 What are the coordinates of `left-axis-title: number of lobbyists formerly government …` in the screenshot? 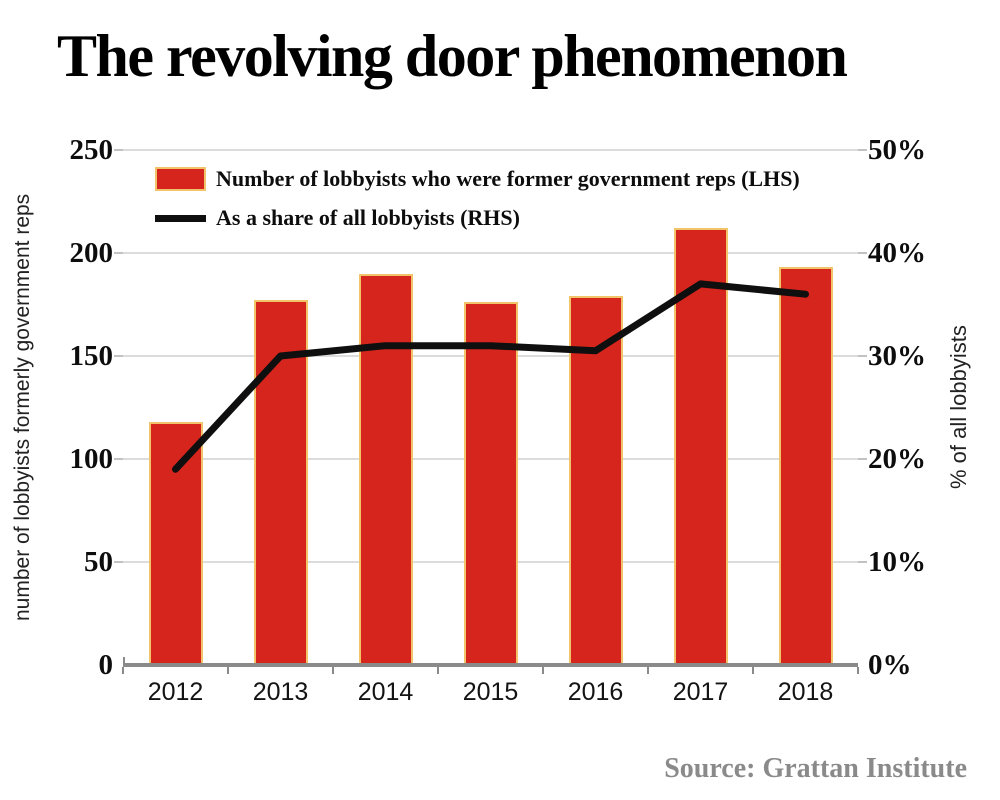 It's located at (22, 407).